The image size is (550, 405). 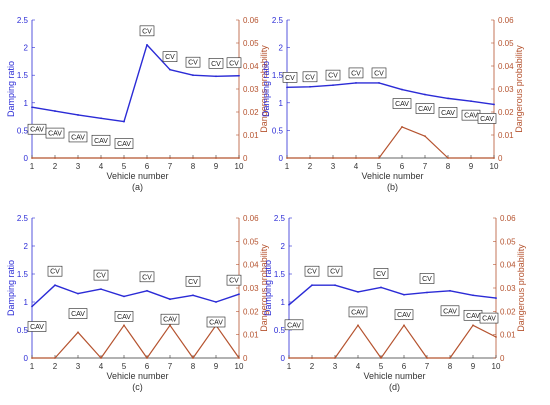 I want to click on left-y-tick-label: 1.5, so click(x=278, y=75).